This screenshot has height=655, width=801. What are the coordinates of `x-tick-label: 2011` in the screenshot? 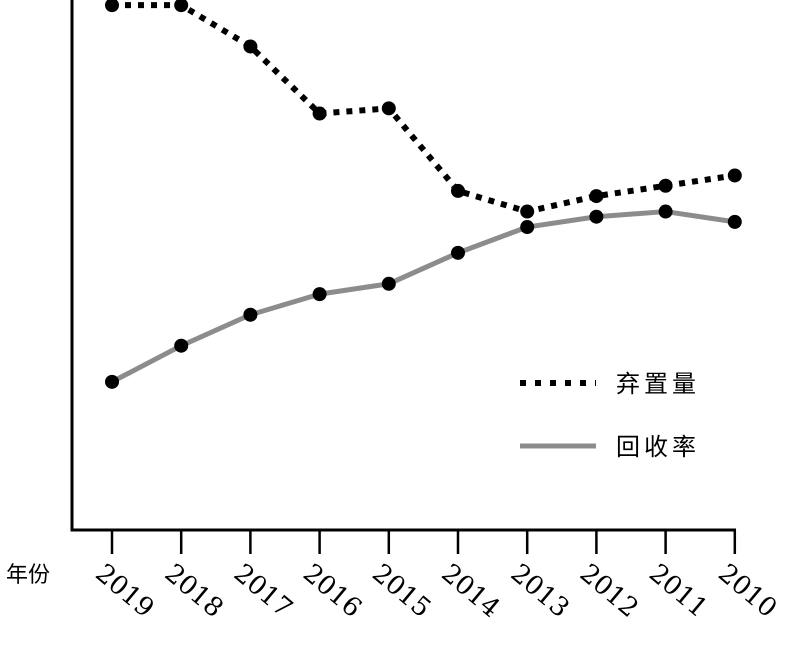 It's located at (678, 591).